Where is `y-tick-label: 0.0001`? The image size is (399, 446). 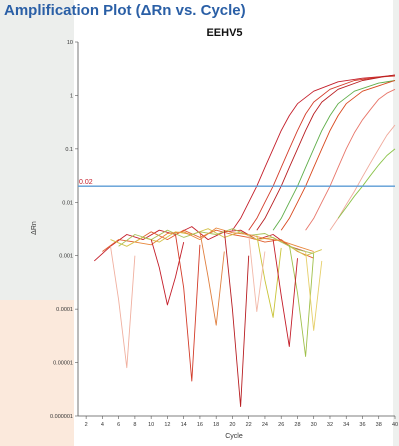
y-tick-label: 0.0001 is located at coordinates (64, 310).